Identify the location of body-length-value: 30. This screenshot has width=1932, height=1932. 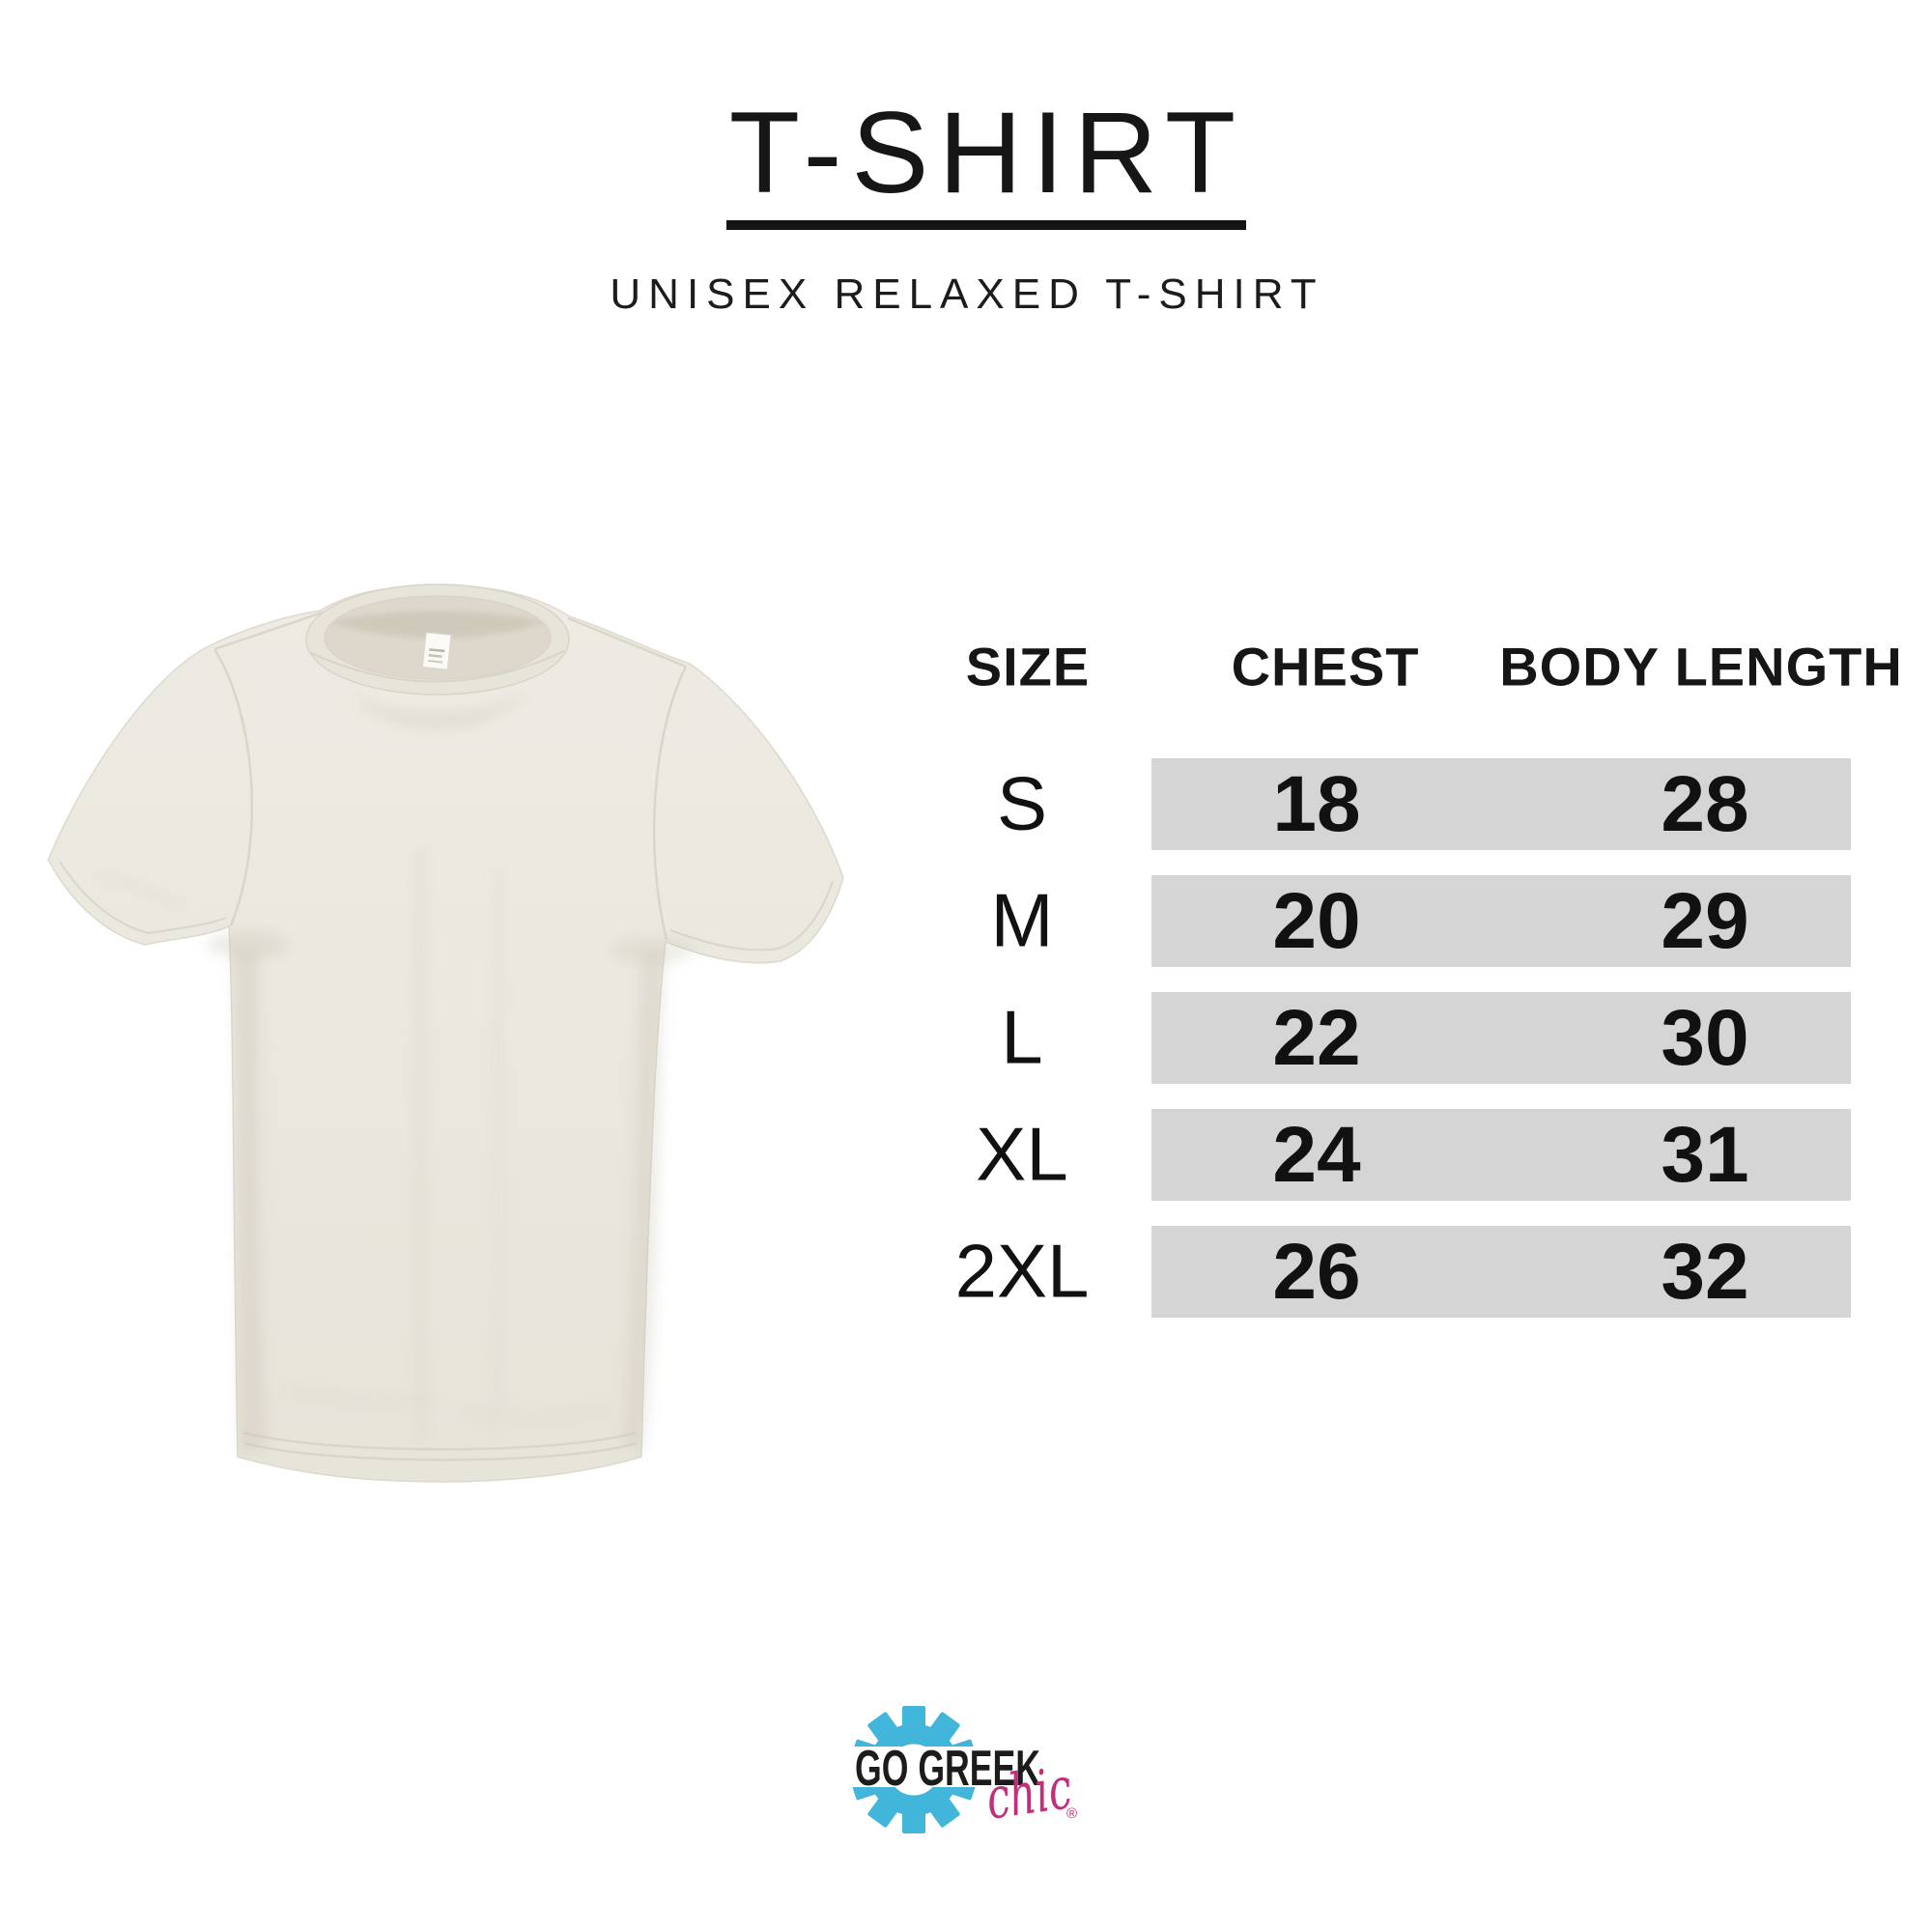
(1705, 1038).